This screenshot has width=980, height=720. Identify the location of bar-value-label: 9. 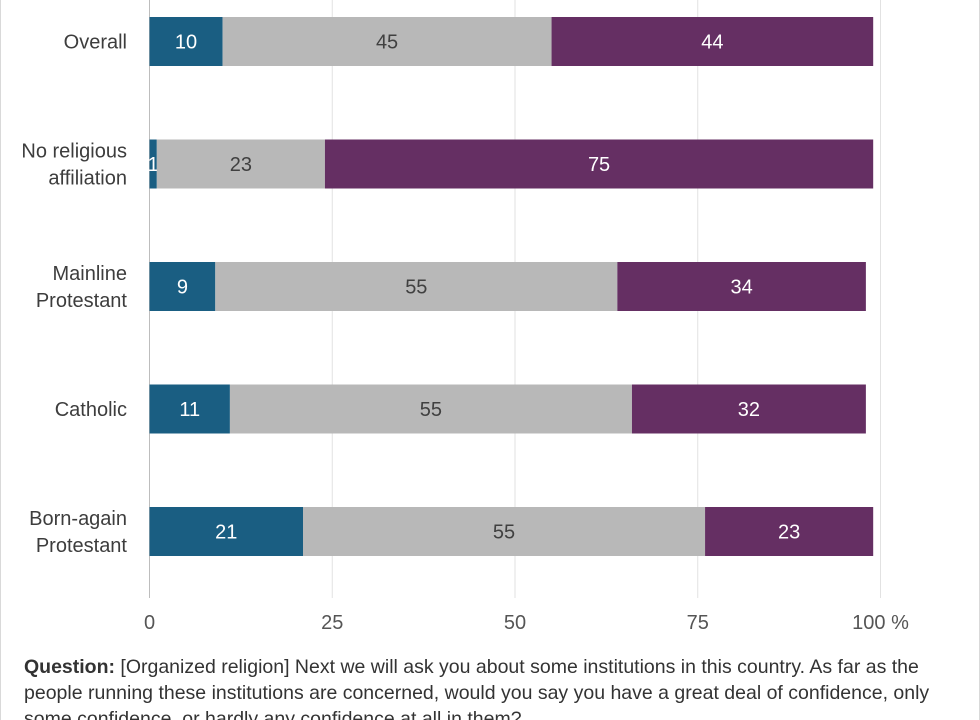
(182, 288).